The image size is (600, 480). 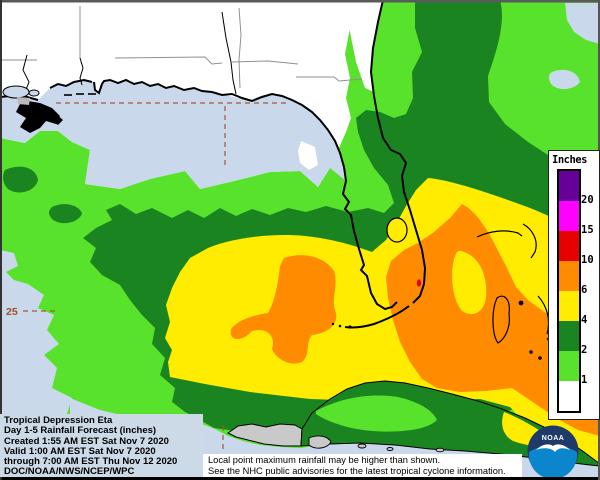 I want to click on gulf-of-mexico, so click(x=173, y=134).